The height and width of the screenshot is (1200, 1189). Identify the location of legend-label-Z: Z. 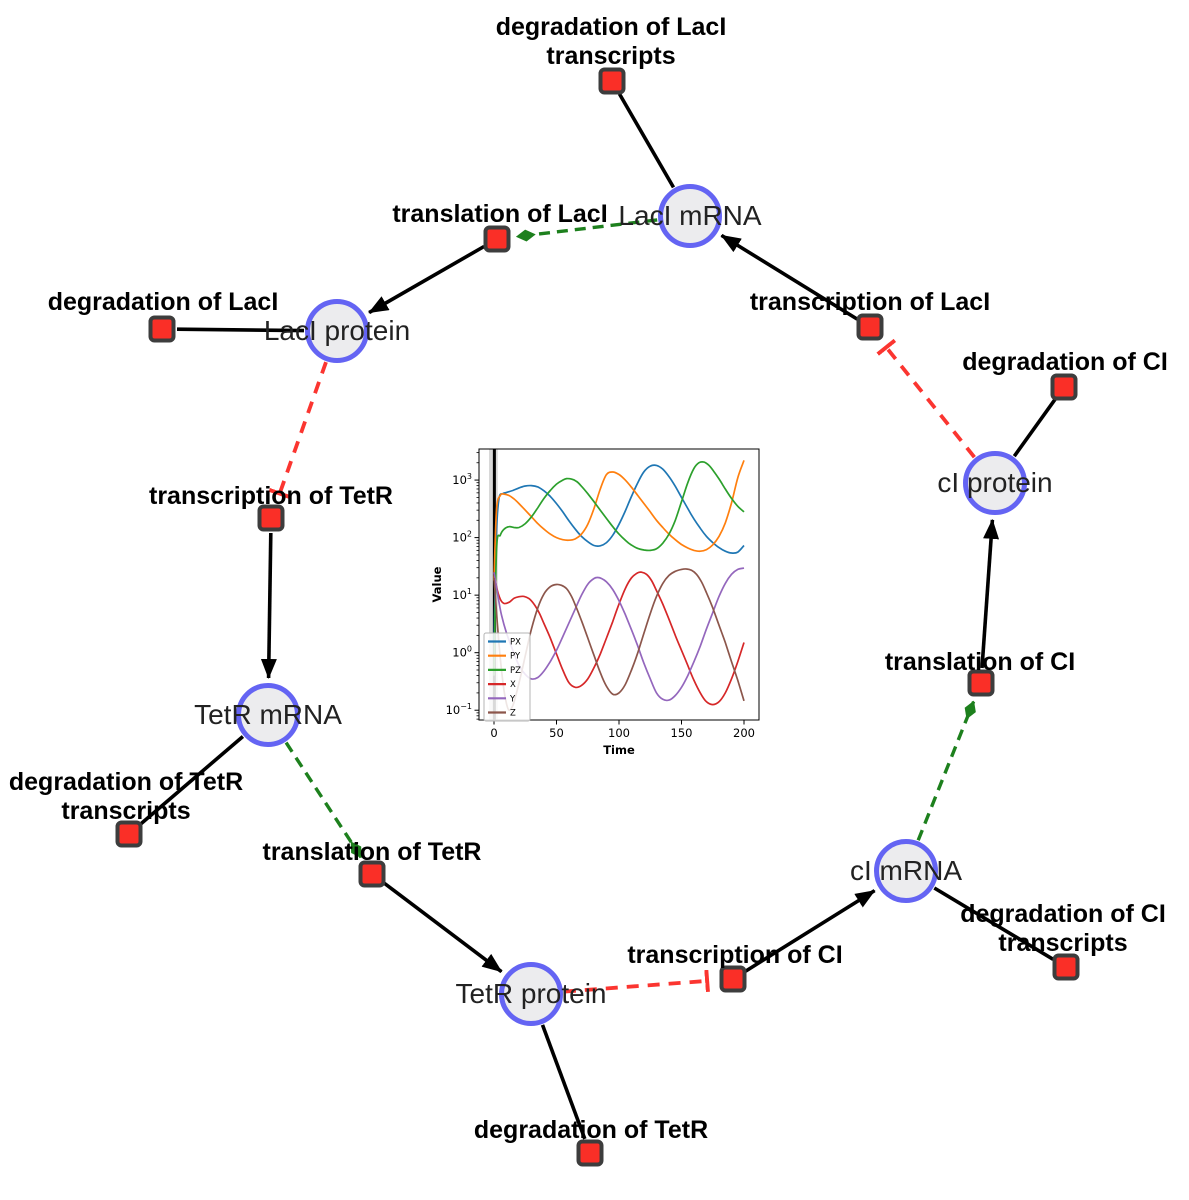
(513, 714).